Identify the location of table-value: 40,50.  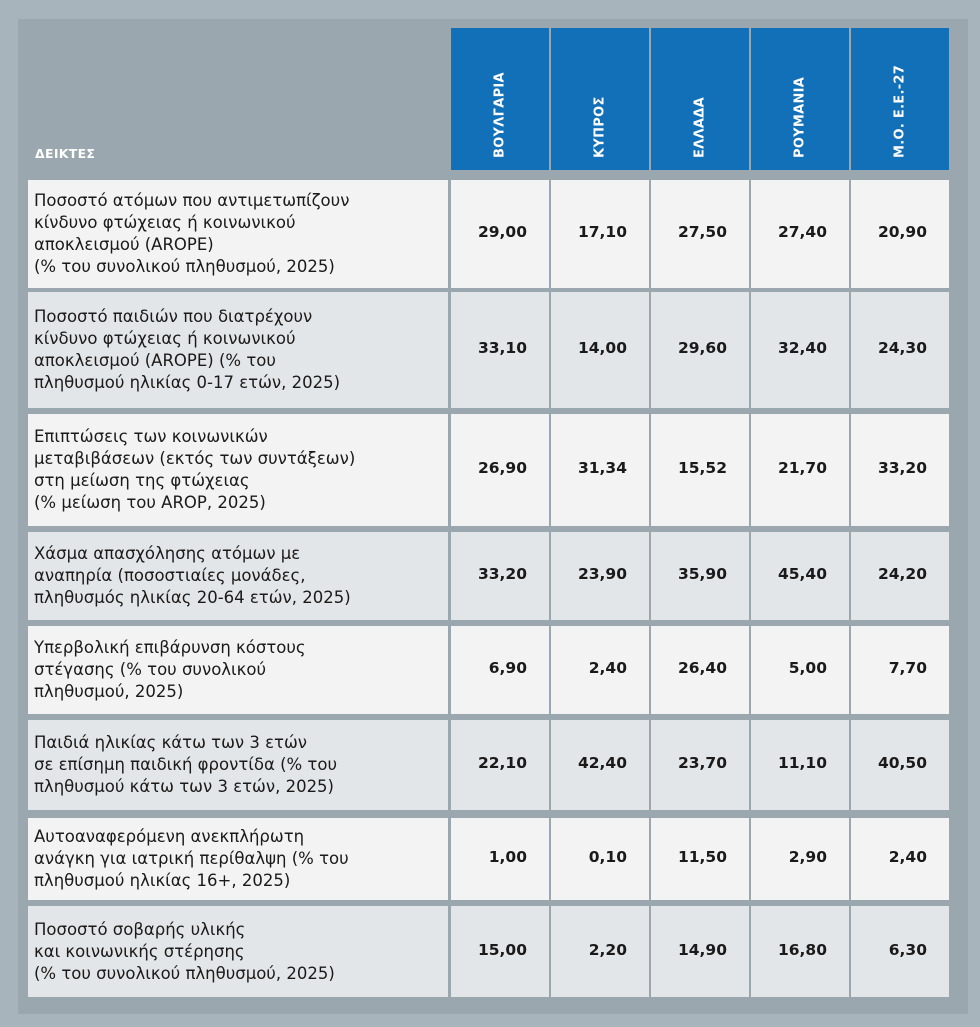
(902, 763).